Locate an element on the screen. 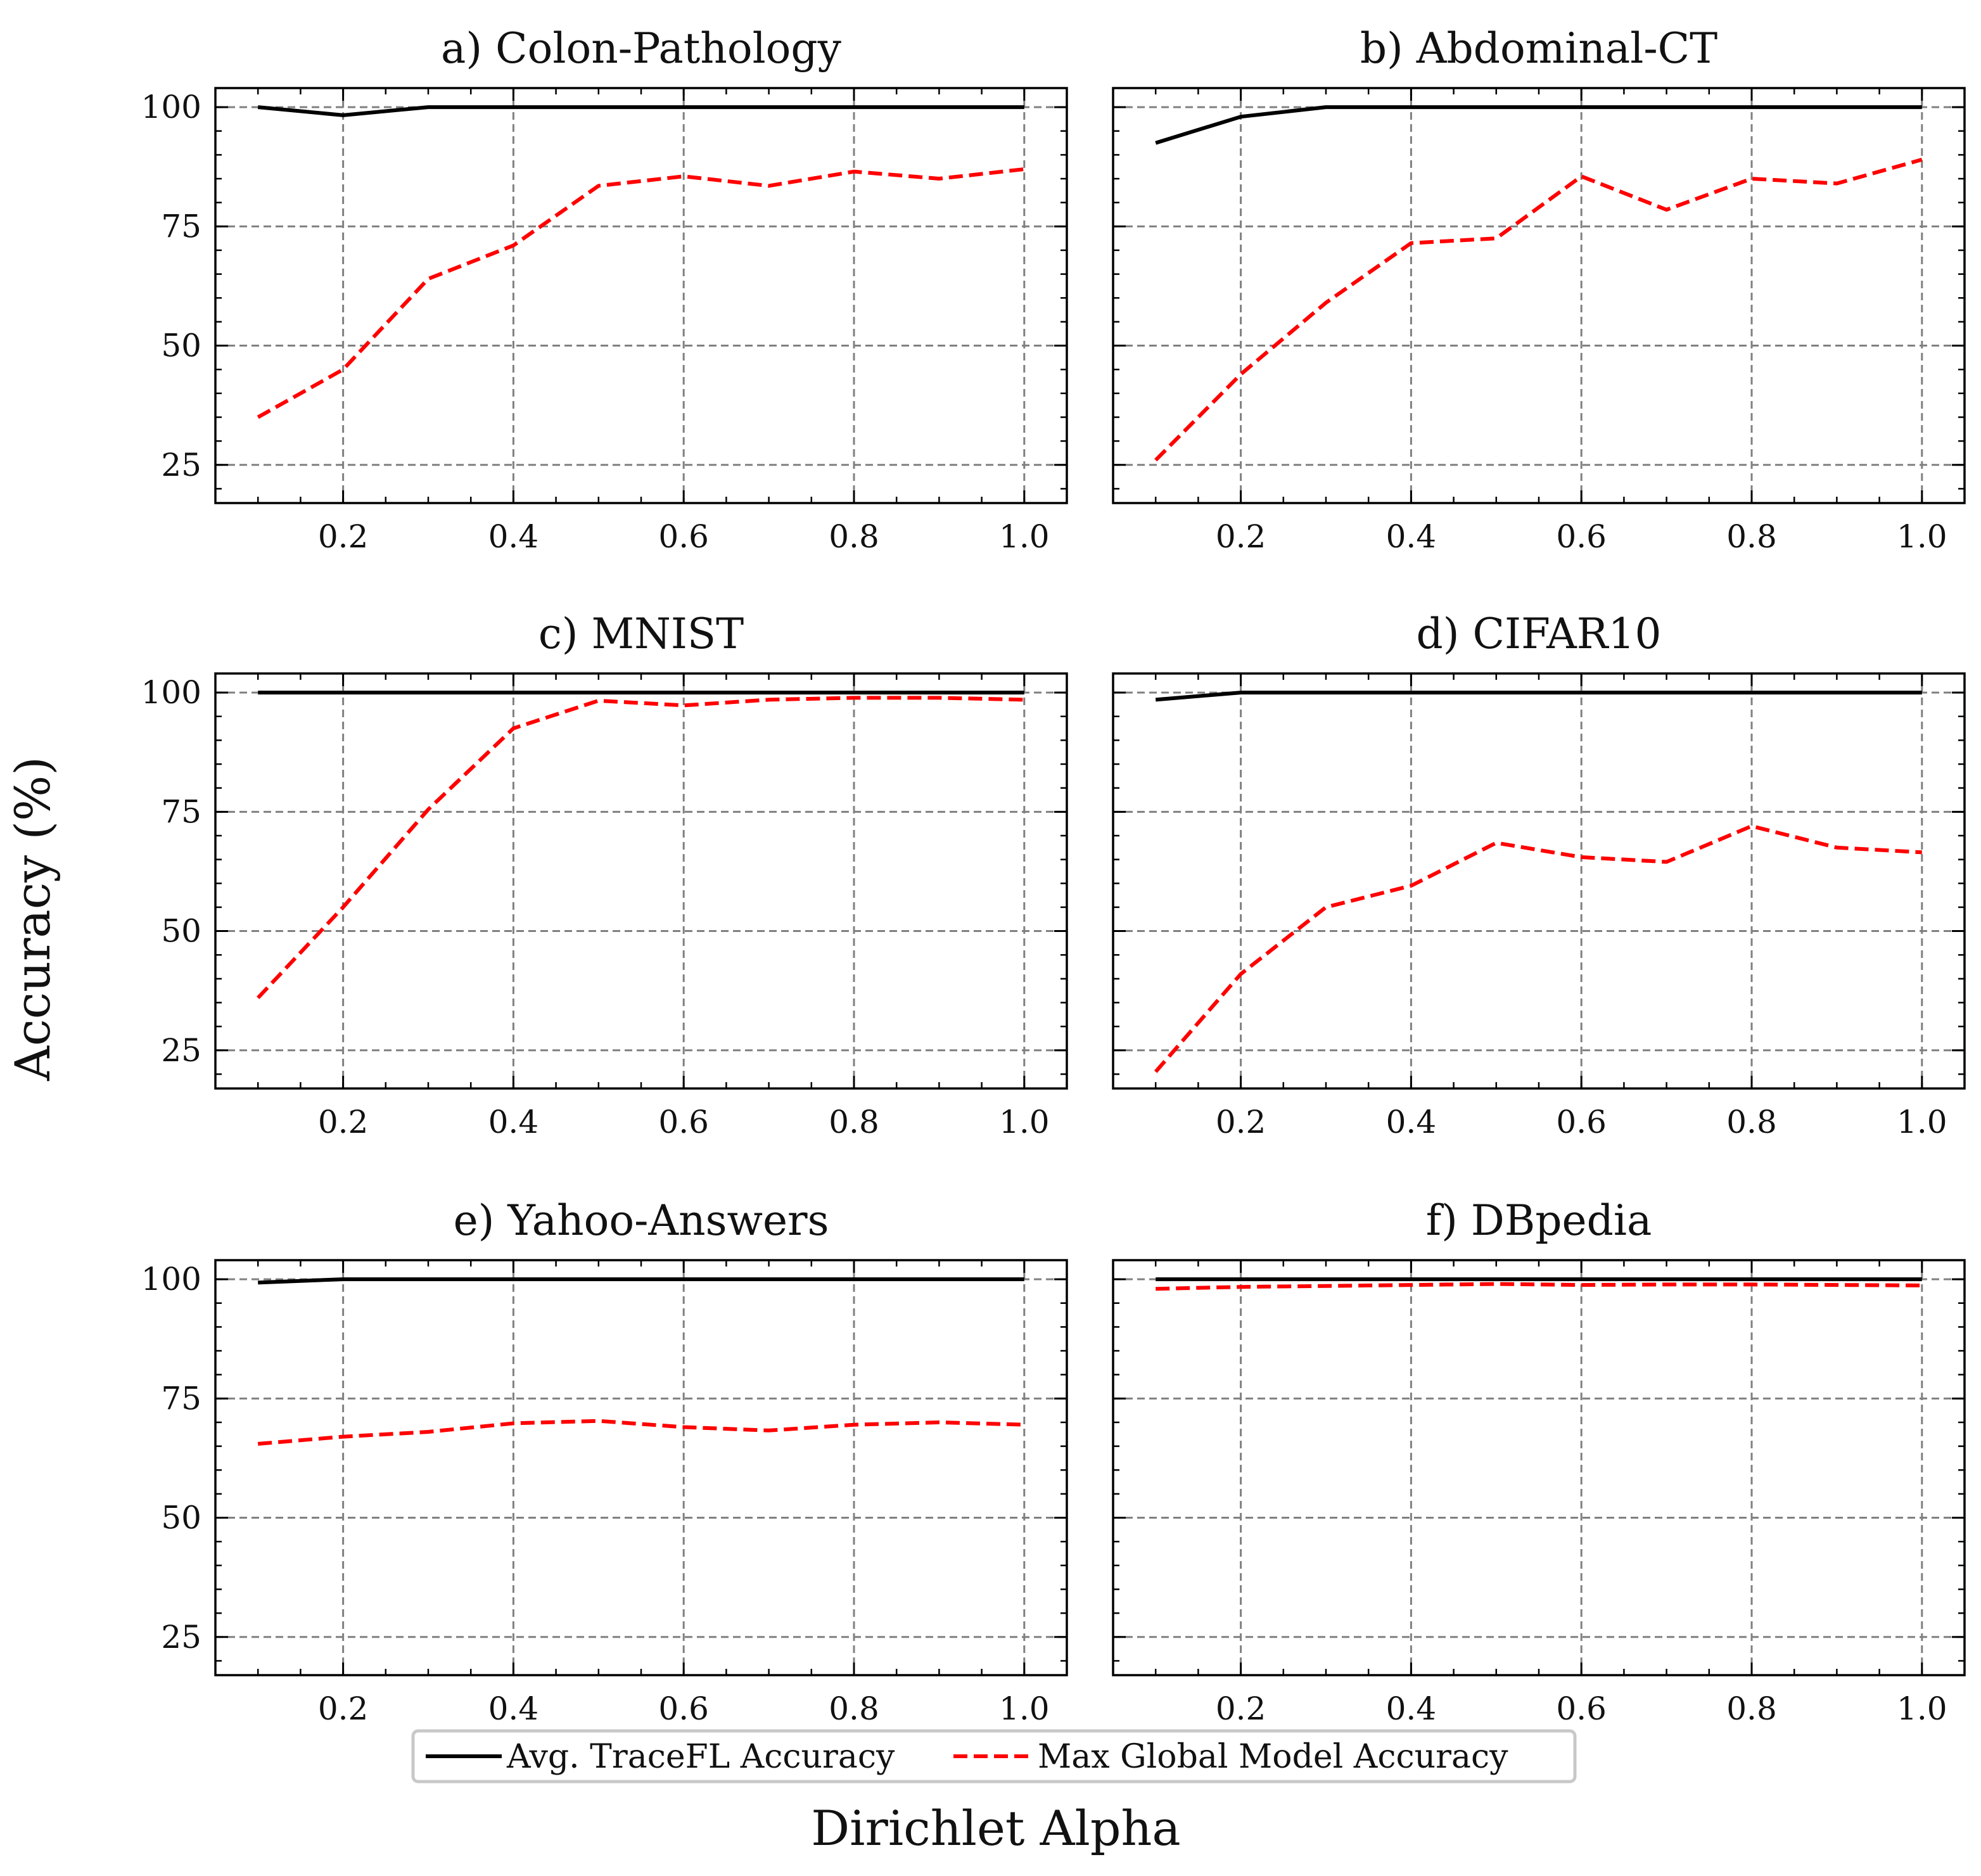 This screenshot has height=1876, width=1981. subplot-title: a) Colon-Pathology is located at coordinates (641, 49).